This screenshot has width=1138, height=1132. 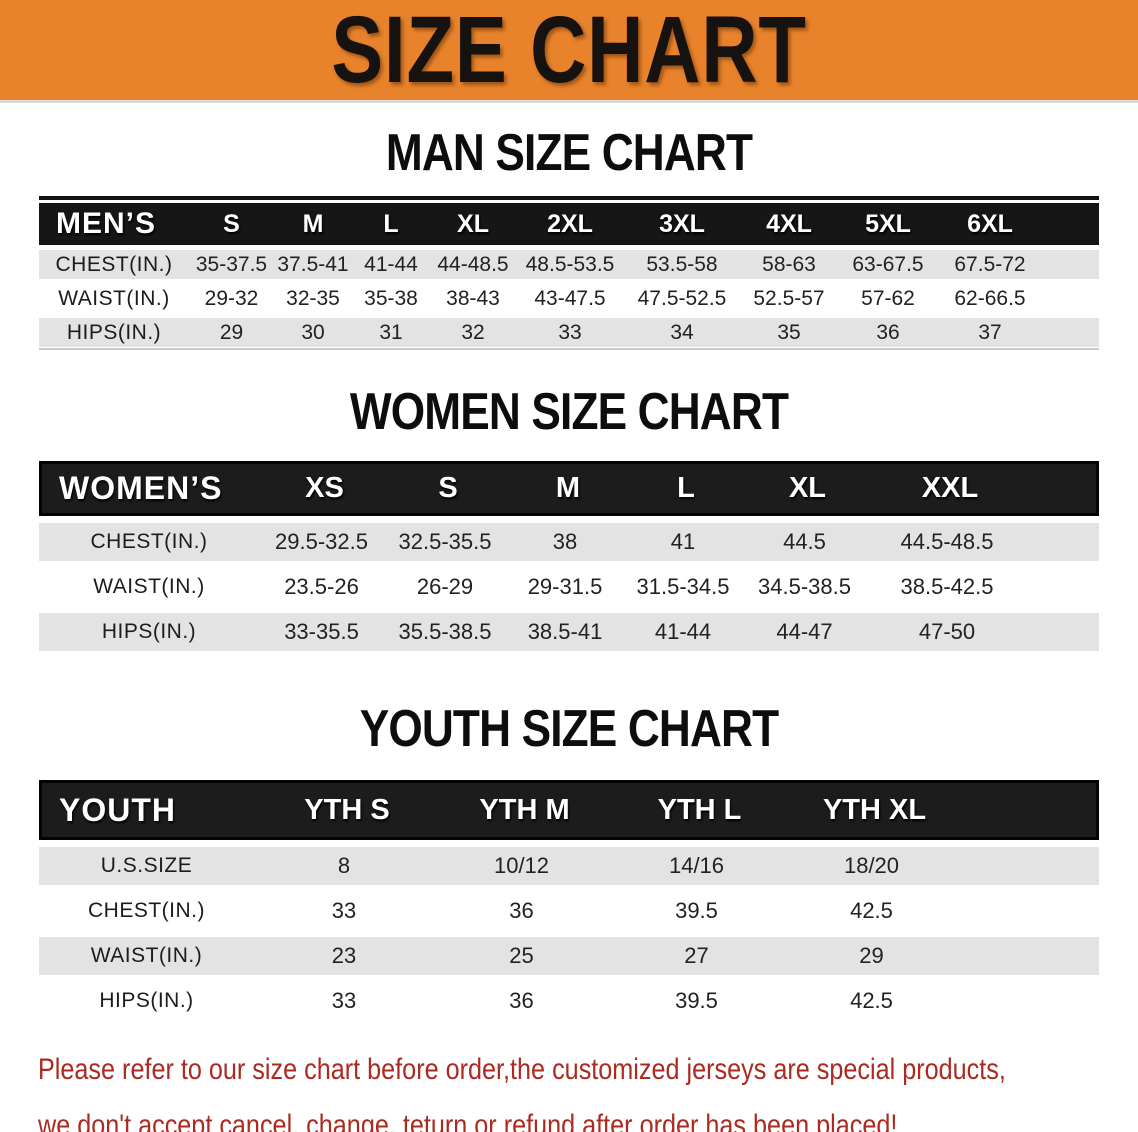 What do you see at coordinates (950, 488) in the screenshot?
I see `women-size-col: XXL` at bounding box center [950, 488].